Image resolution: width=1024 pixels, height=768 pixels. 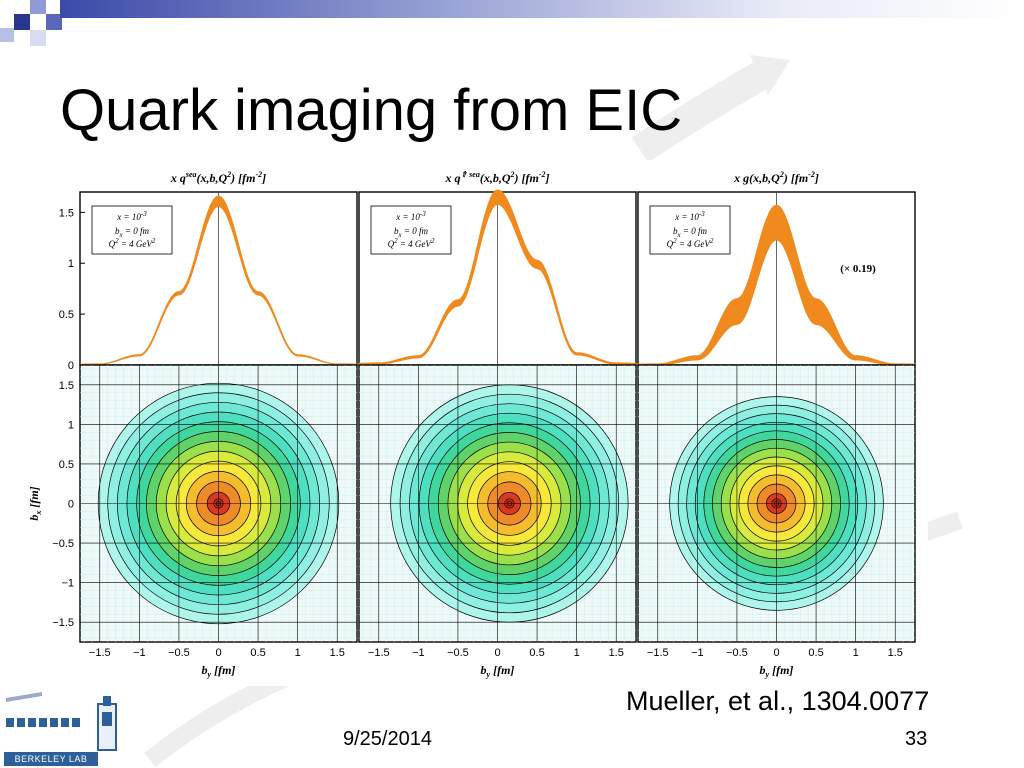 I want to click on header-gradient-bar, so click(x=542, y=9).